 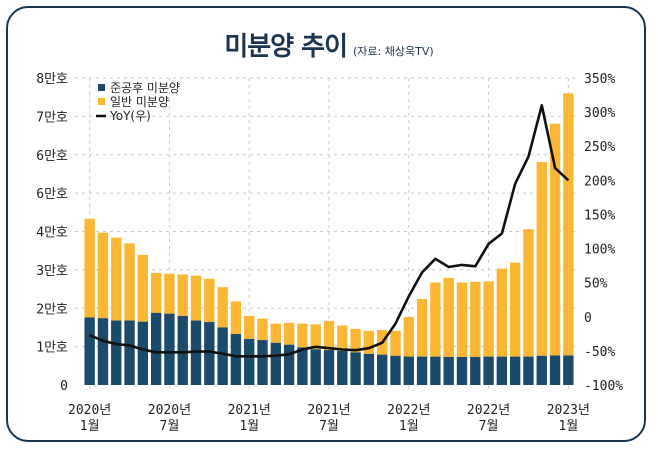 What do you see at coordinates (599, 181) in the screenshot?
I see `right-tick-label: 200%` at bounding box center [599, 181].